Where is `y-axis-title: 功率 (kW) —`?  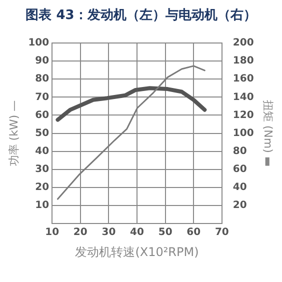 y-axis-title: 功率 (kW) — is located at coordinates (13, 133).